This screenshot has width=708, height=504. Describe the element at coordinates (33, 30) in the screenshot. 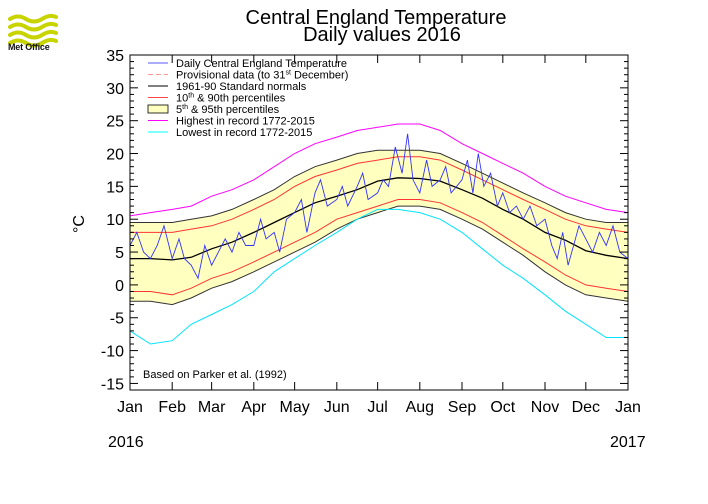

I see `met-office-logo` at that location.